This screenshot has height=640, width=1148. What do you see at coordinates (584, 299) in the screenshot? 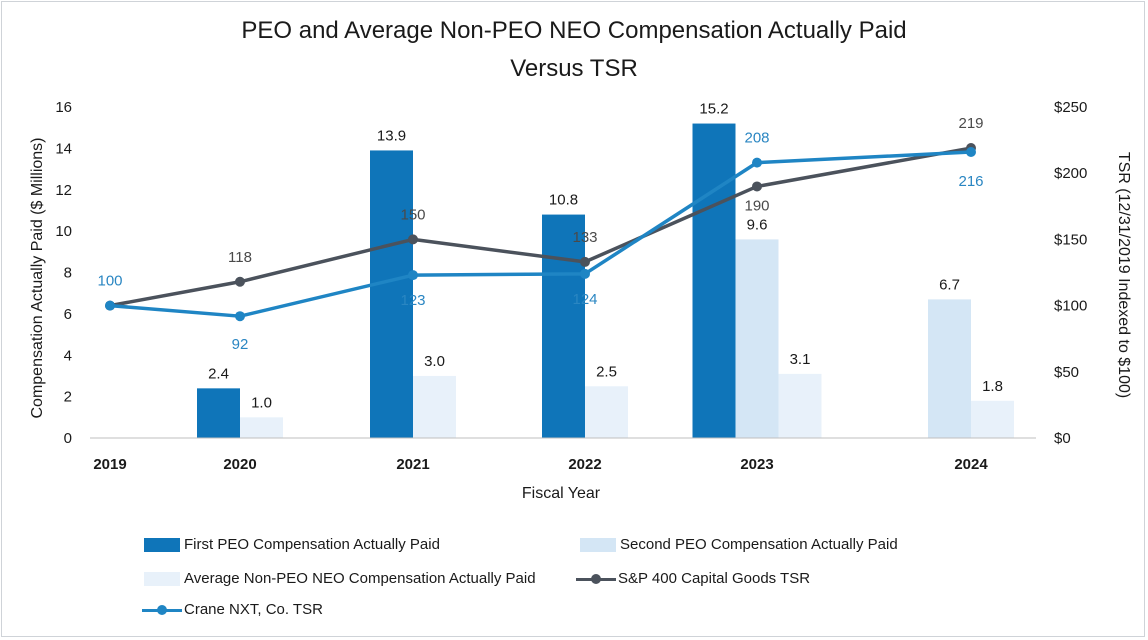
I see `line-label-crane-2022: 124` at bounding box center [584, 299].